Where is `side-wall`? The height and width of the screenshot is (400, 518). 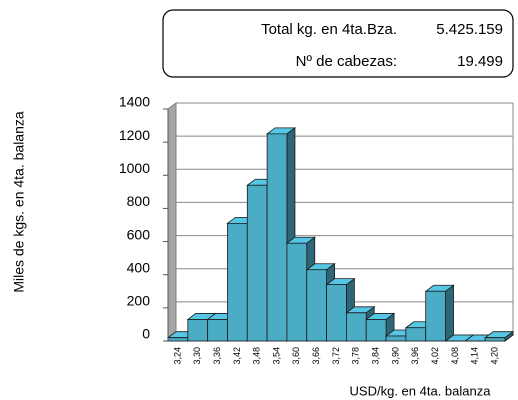
side-wall is located at coordinates (172, 222).